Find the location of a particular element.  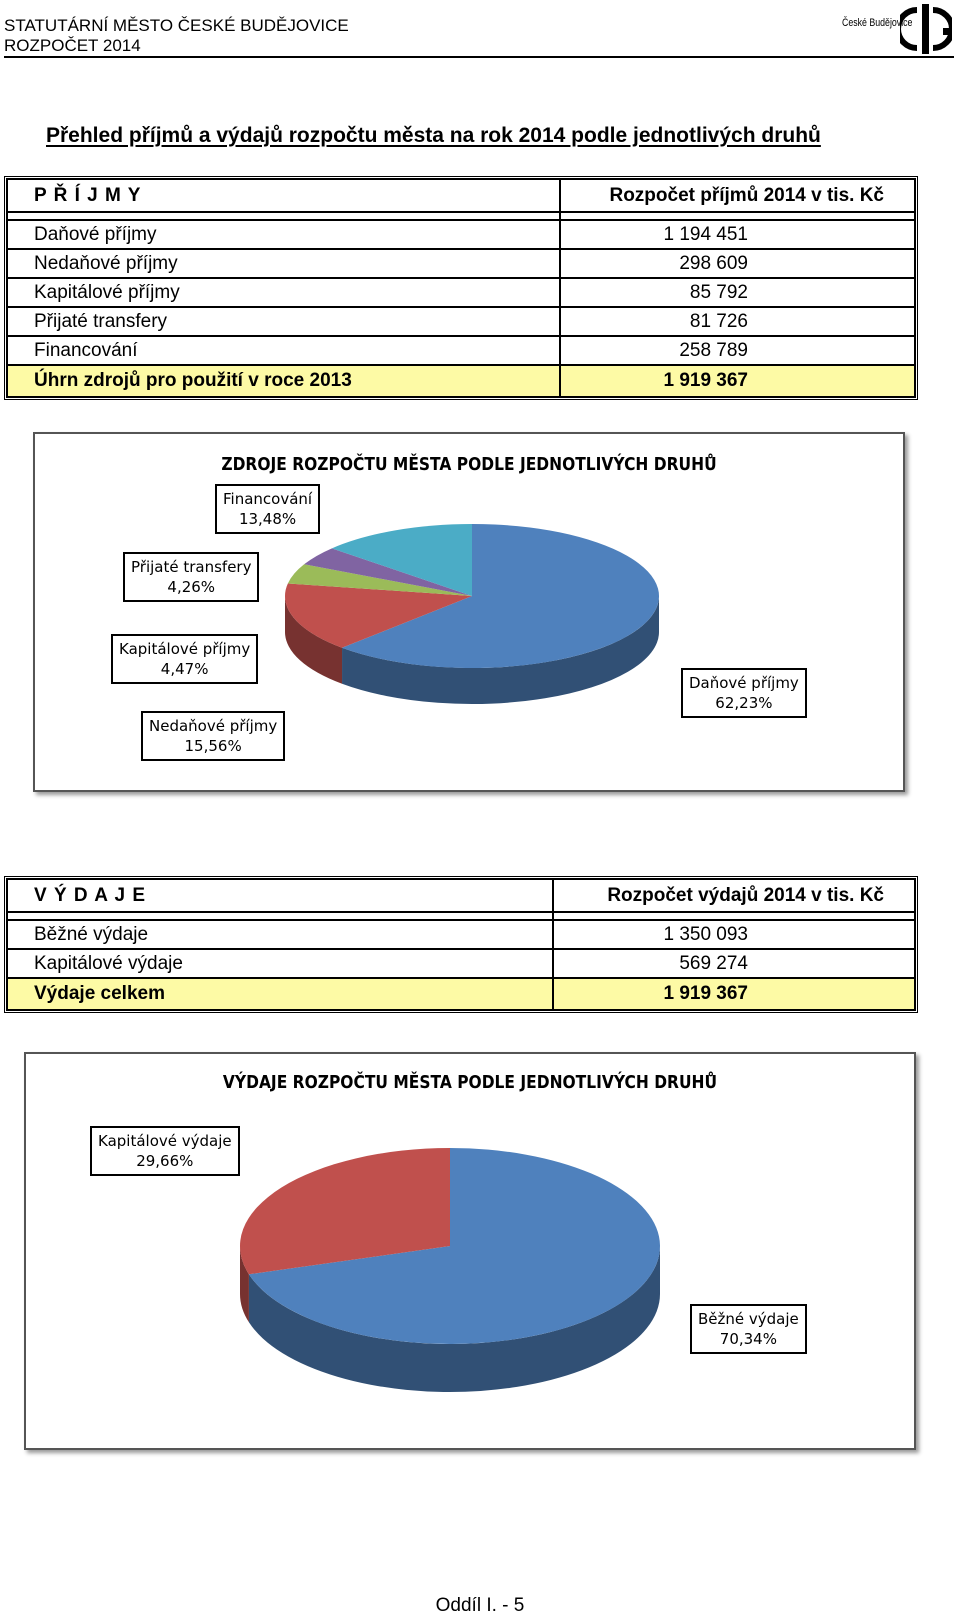

expense-heading: V Ý D A J E is located at coordinates (280, 895).